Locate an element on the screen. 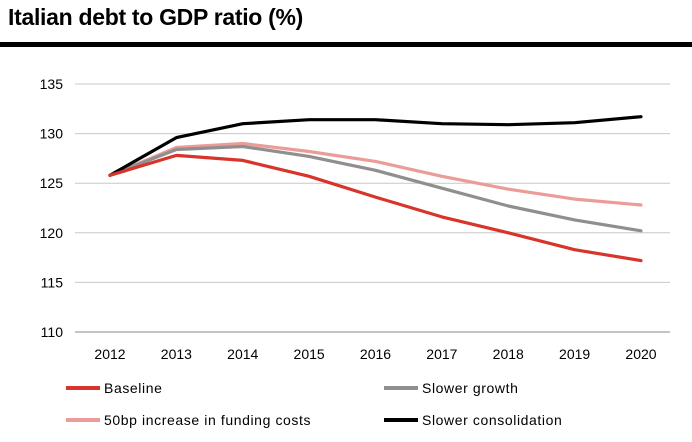  y-tick-label: 110 is located at coordinates (52, 332).